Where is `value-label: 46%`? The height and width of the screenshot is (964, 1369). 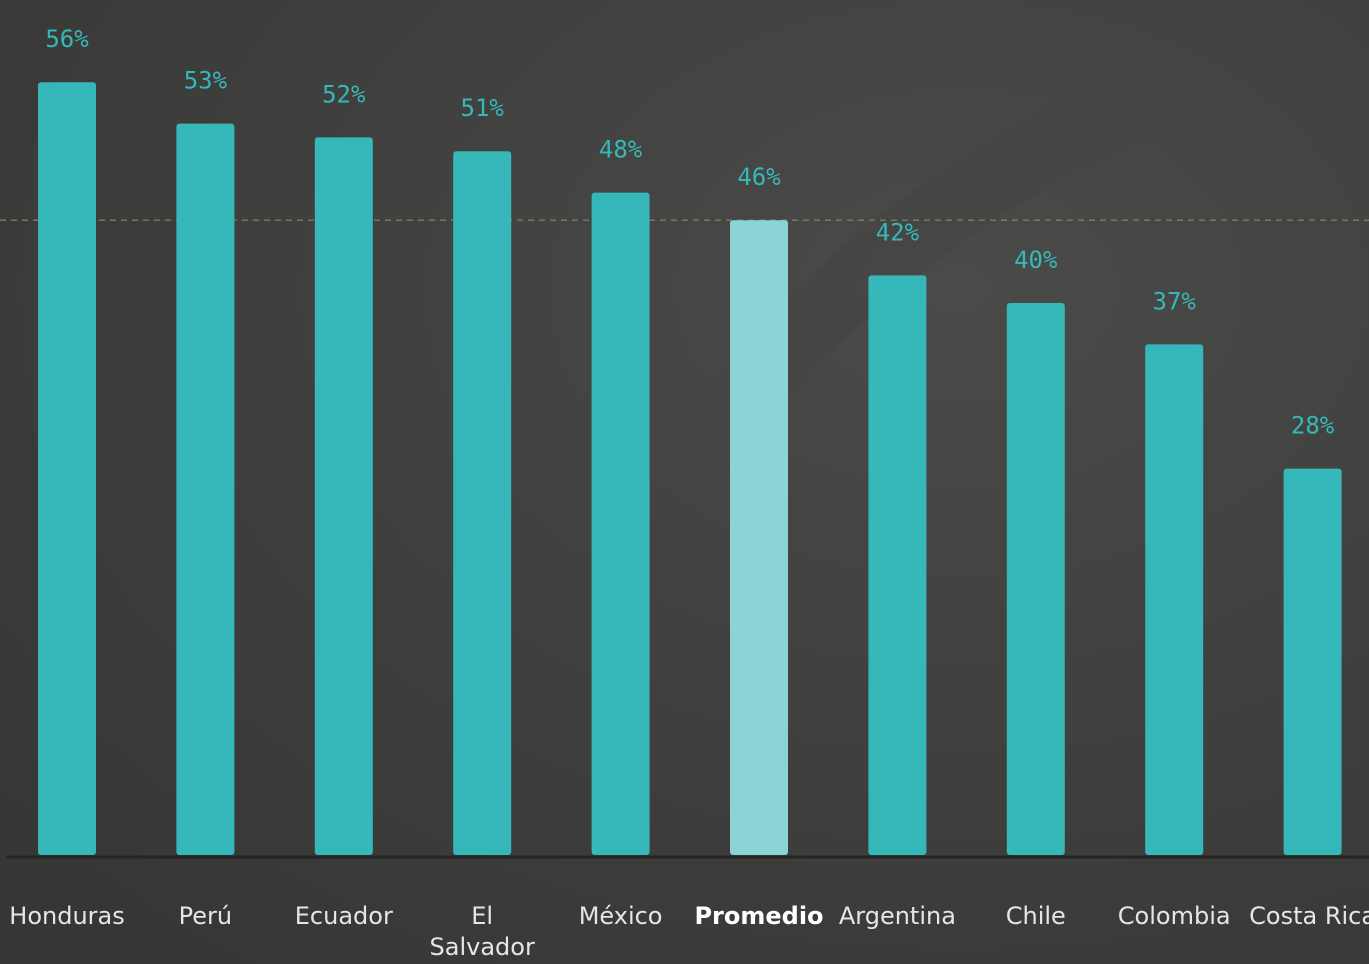
value-label: 46% is located at coordinates (759, 177).